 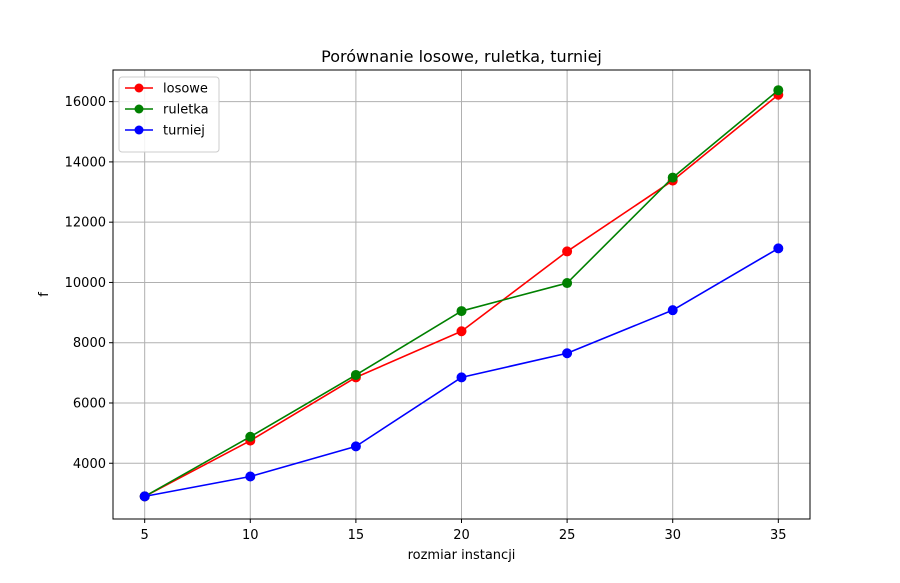 What do you see at coordinates (44, 294) in the screenshot?
I see `y-axis-label: f` at bounding box center [44, 294].